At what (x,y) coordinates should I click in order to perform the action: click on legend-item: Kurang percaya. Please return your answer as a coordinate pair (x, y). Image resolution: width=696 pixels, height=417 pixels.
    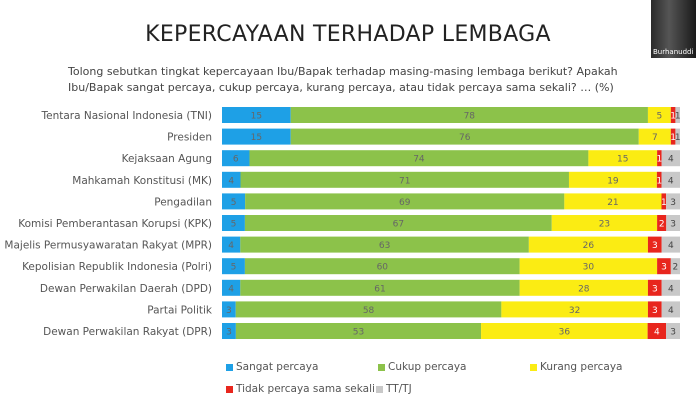
    Looking at the image, I should click on (576, 367).